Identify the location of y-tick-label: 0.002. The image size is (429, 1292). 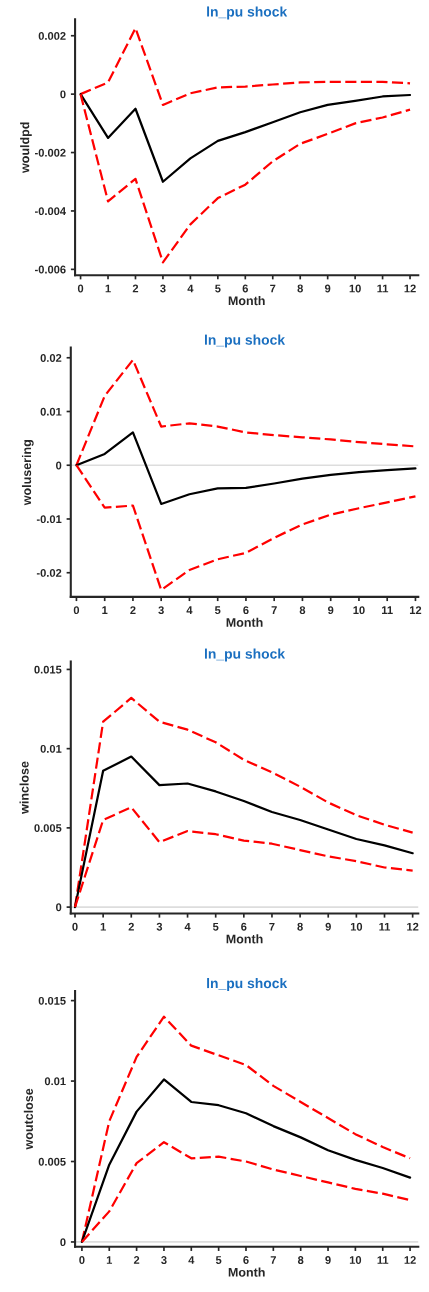
(52, 36).